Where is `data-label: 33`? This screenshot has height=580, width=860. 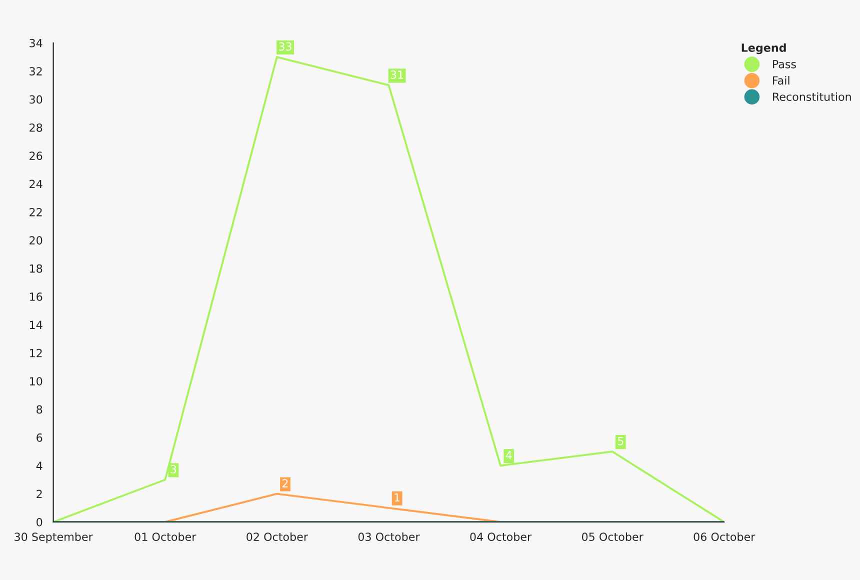
data-label: 33 is located at coordinates (285, 46).